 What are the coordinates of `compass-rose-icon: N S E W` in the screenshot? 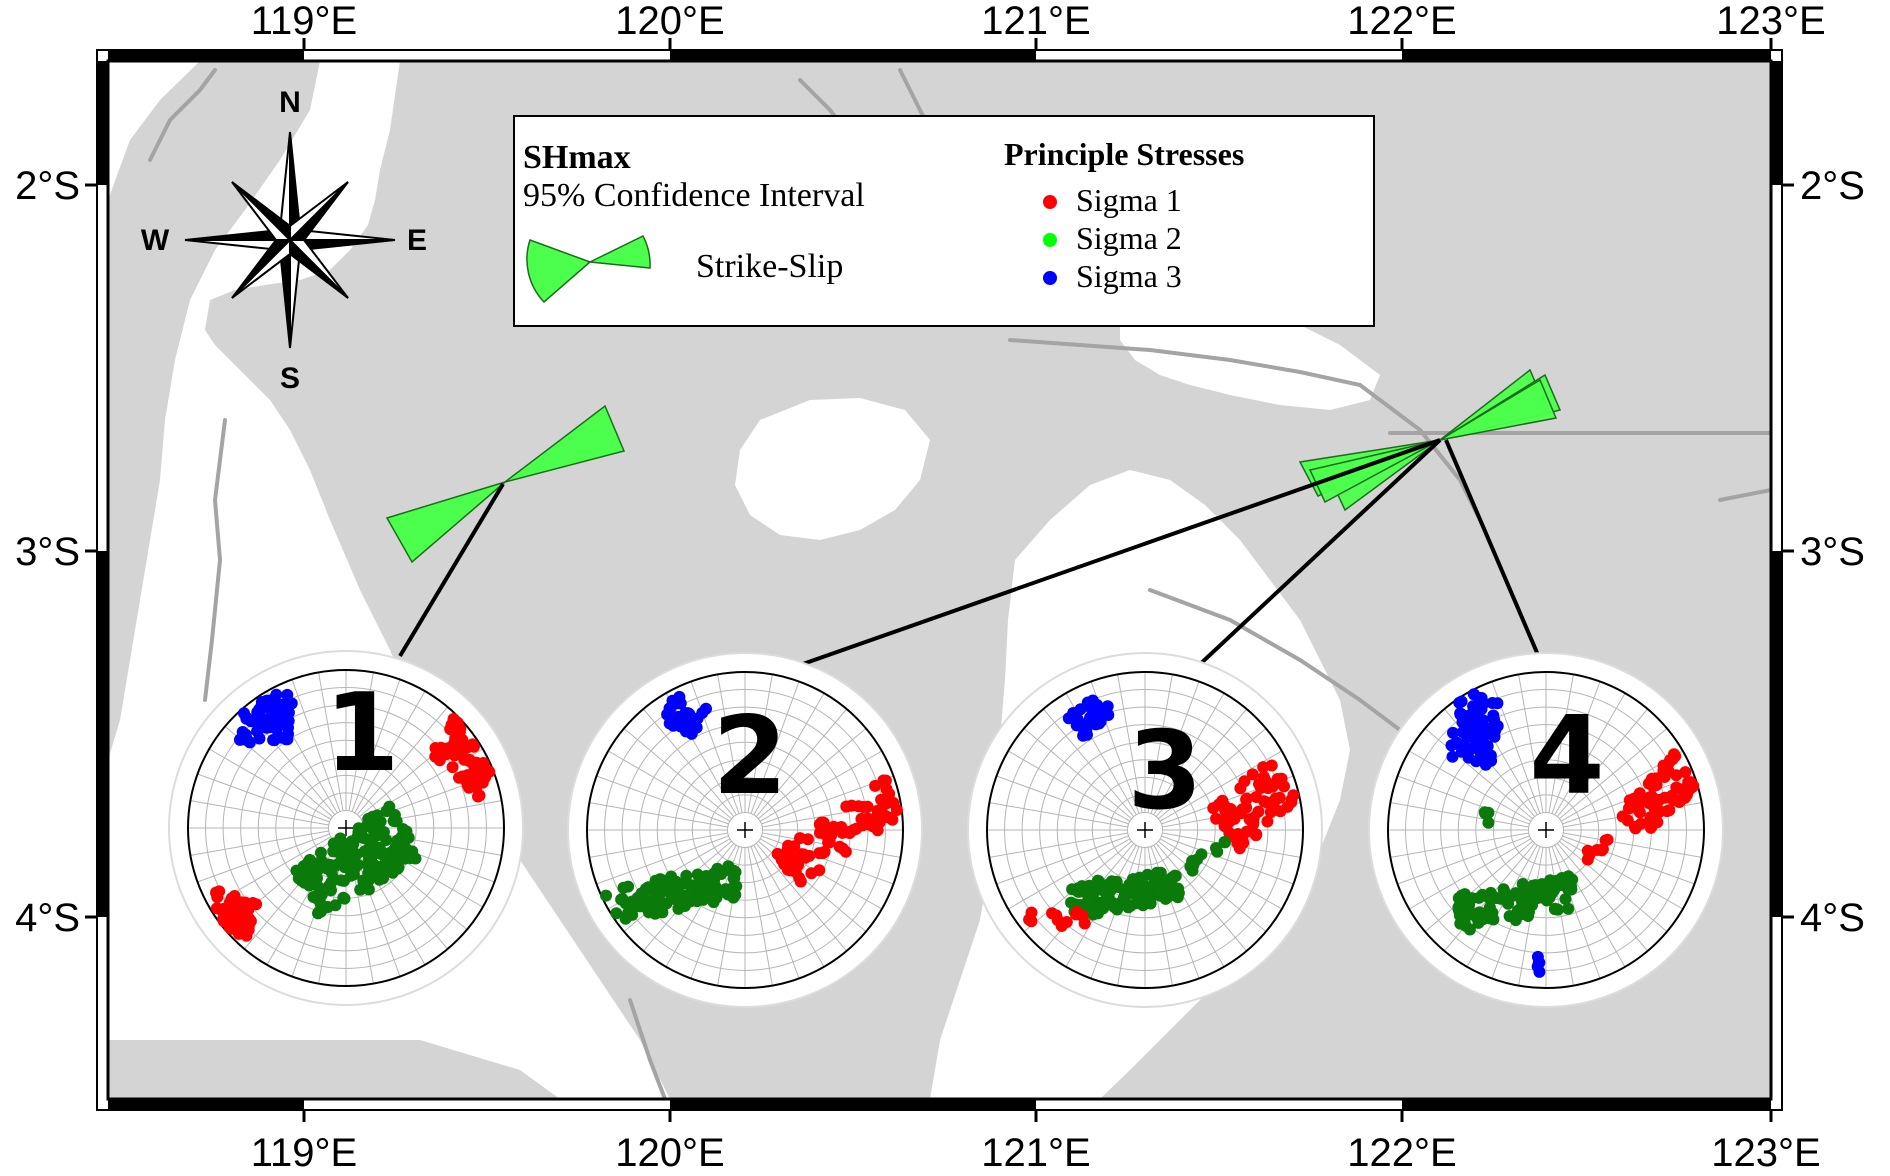 It's located at (284, 240).